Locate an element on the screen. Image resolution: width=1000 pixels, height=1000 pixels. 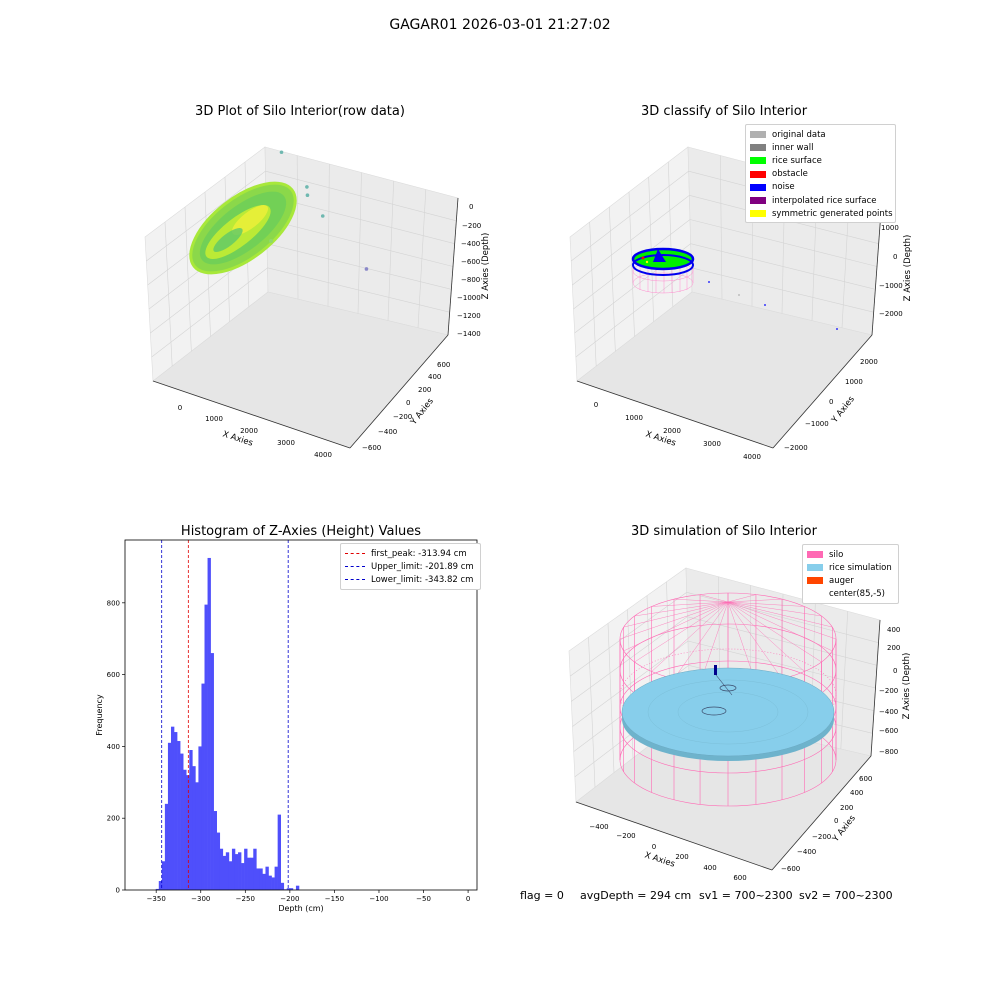
legend-item-obstacle: obstacle is located at coordinates (820, 174).